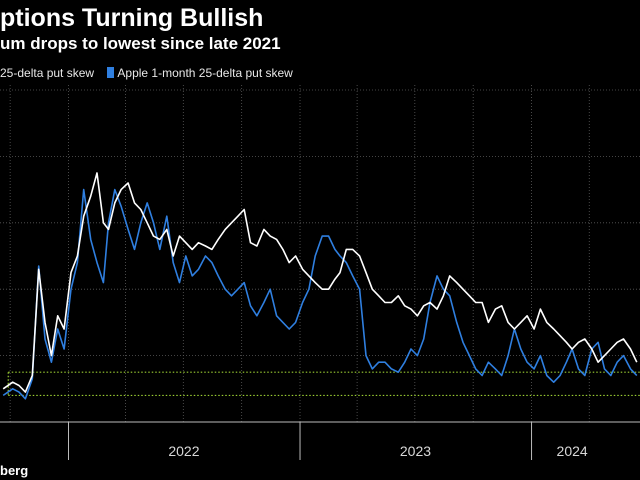 This screenshot has height=480, width=640. I want to click on legend-item-apple-skew: Apple 1-month 25-delta put skew, so click(200, 72).